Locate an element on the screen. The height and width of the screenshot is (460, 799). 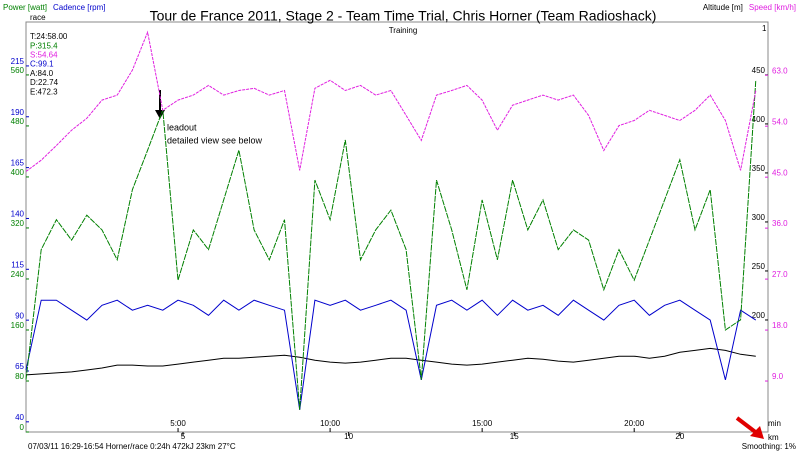
y-tick-label: 300 is located at coordinates (759, 217).